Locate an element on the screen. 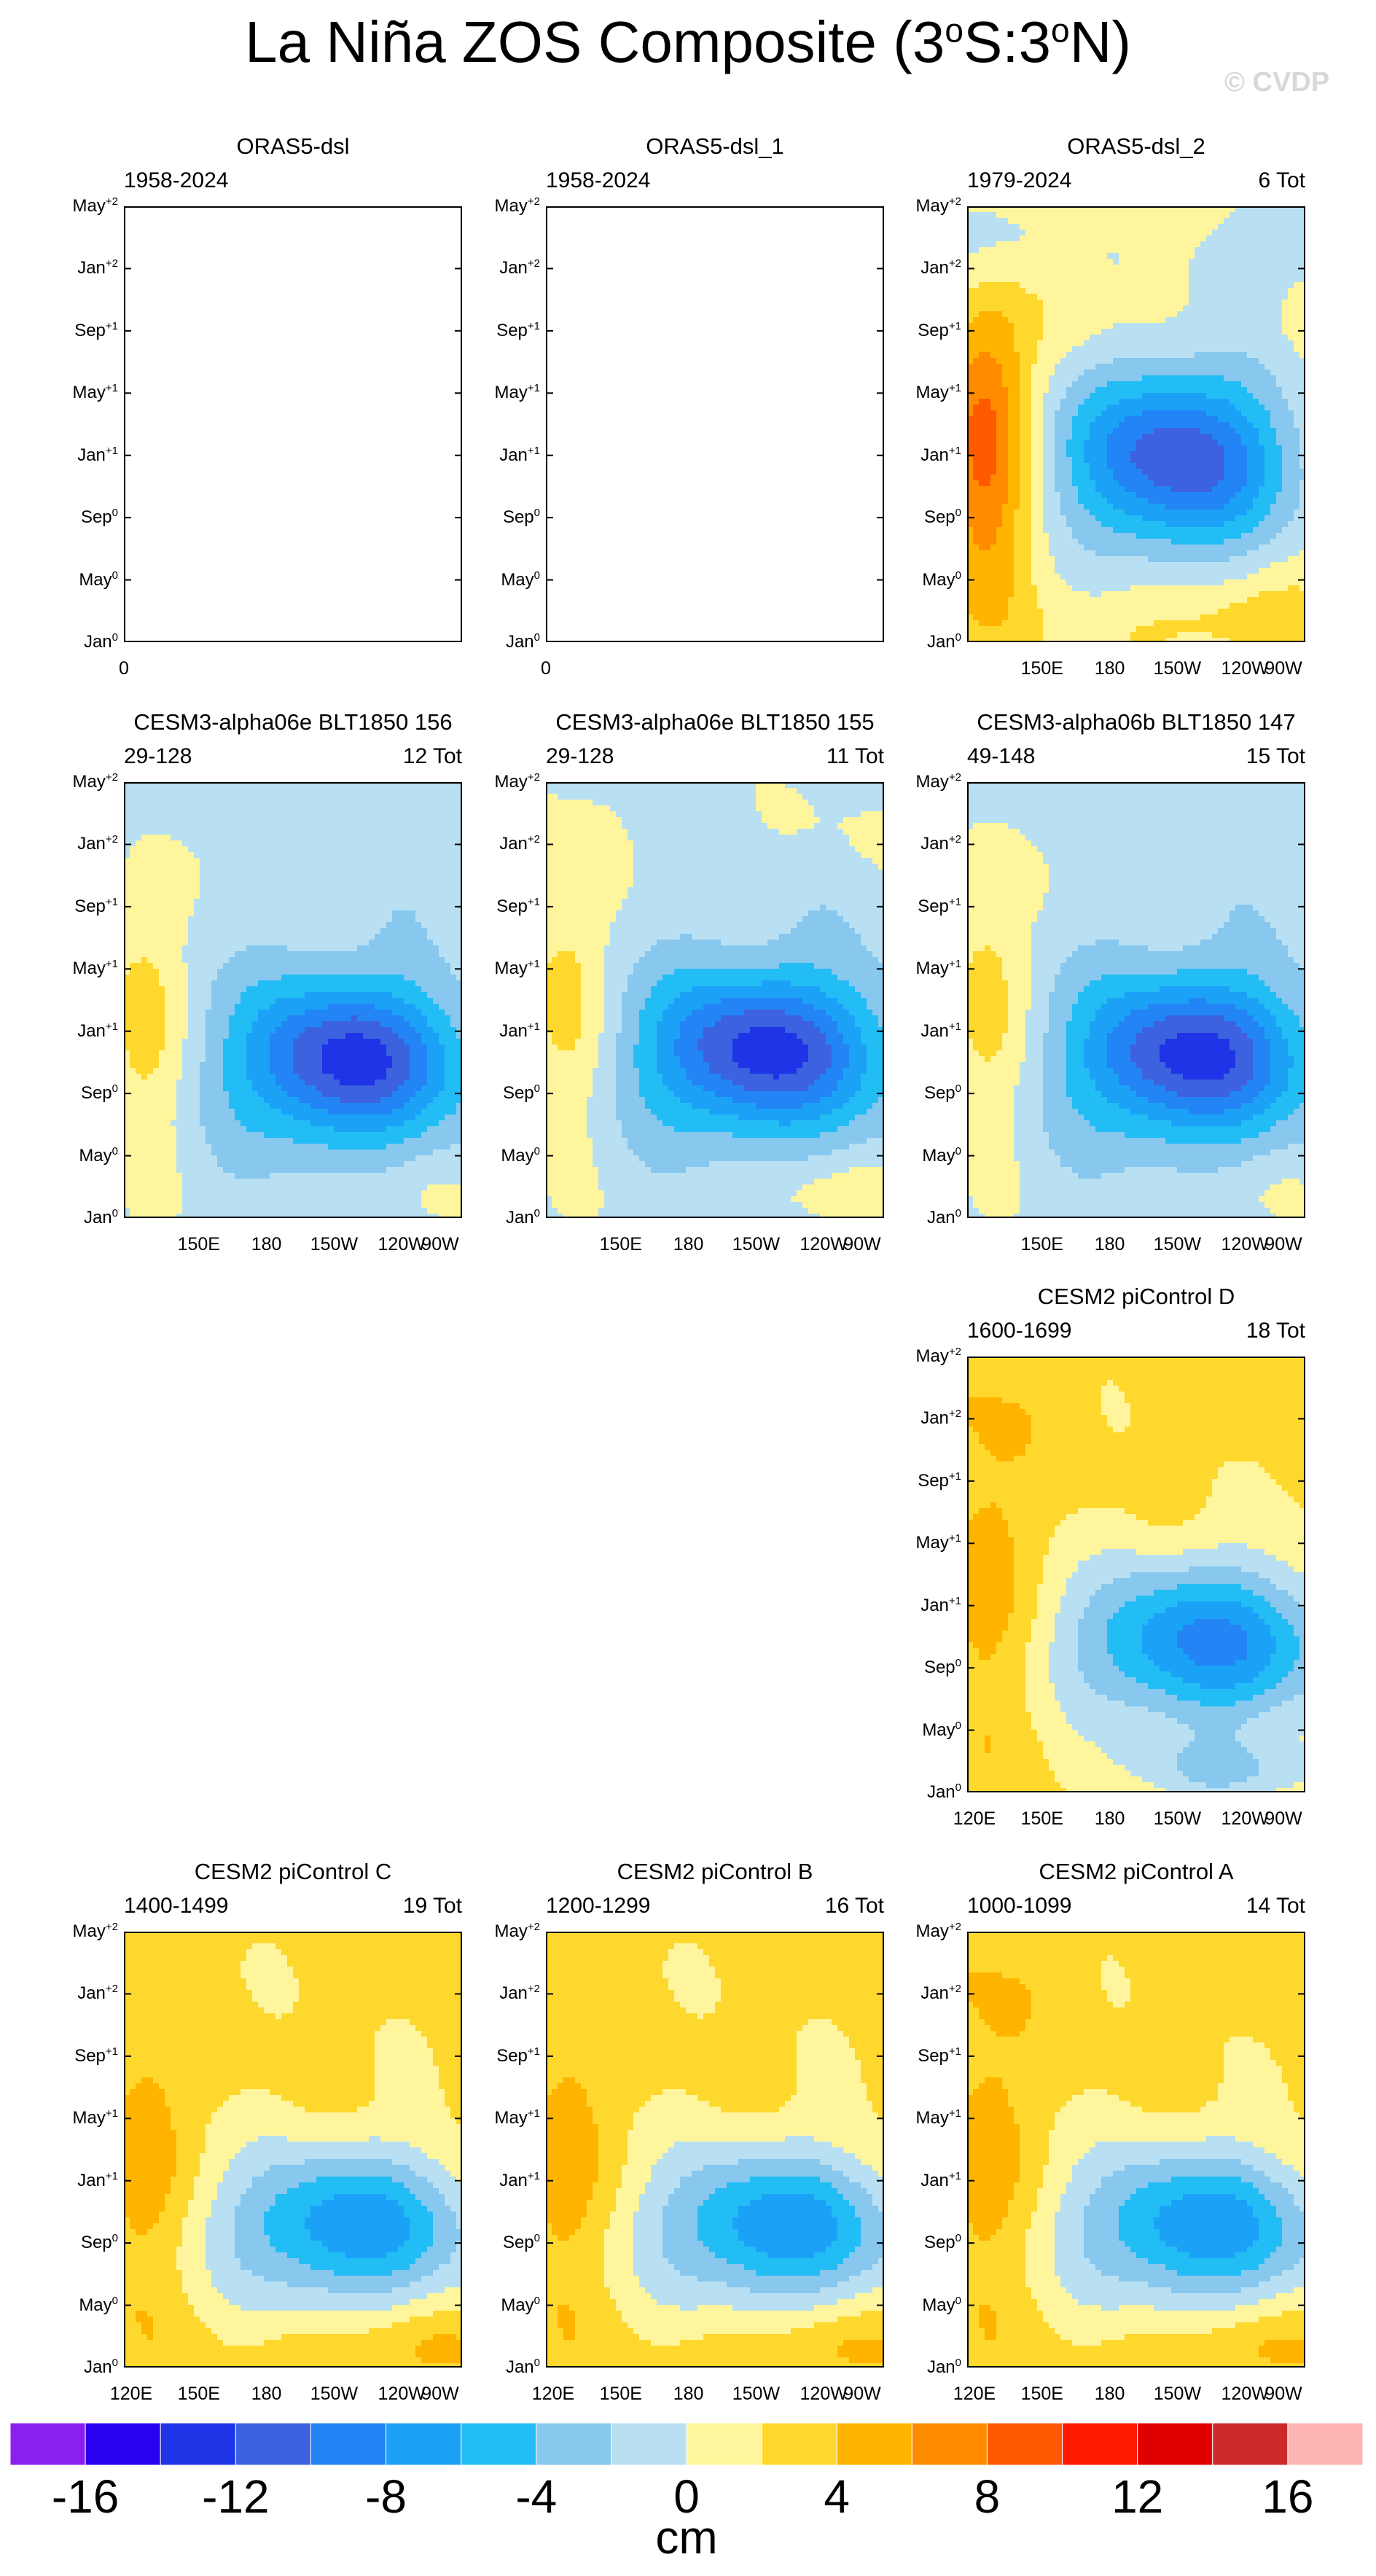  panel-title: ORAS5-dsl is located at coordinates (293, 146).